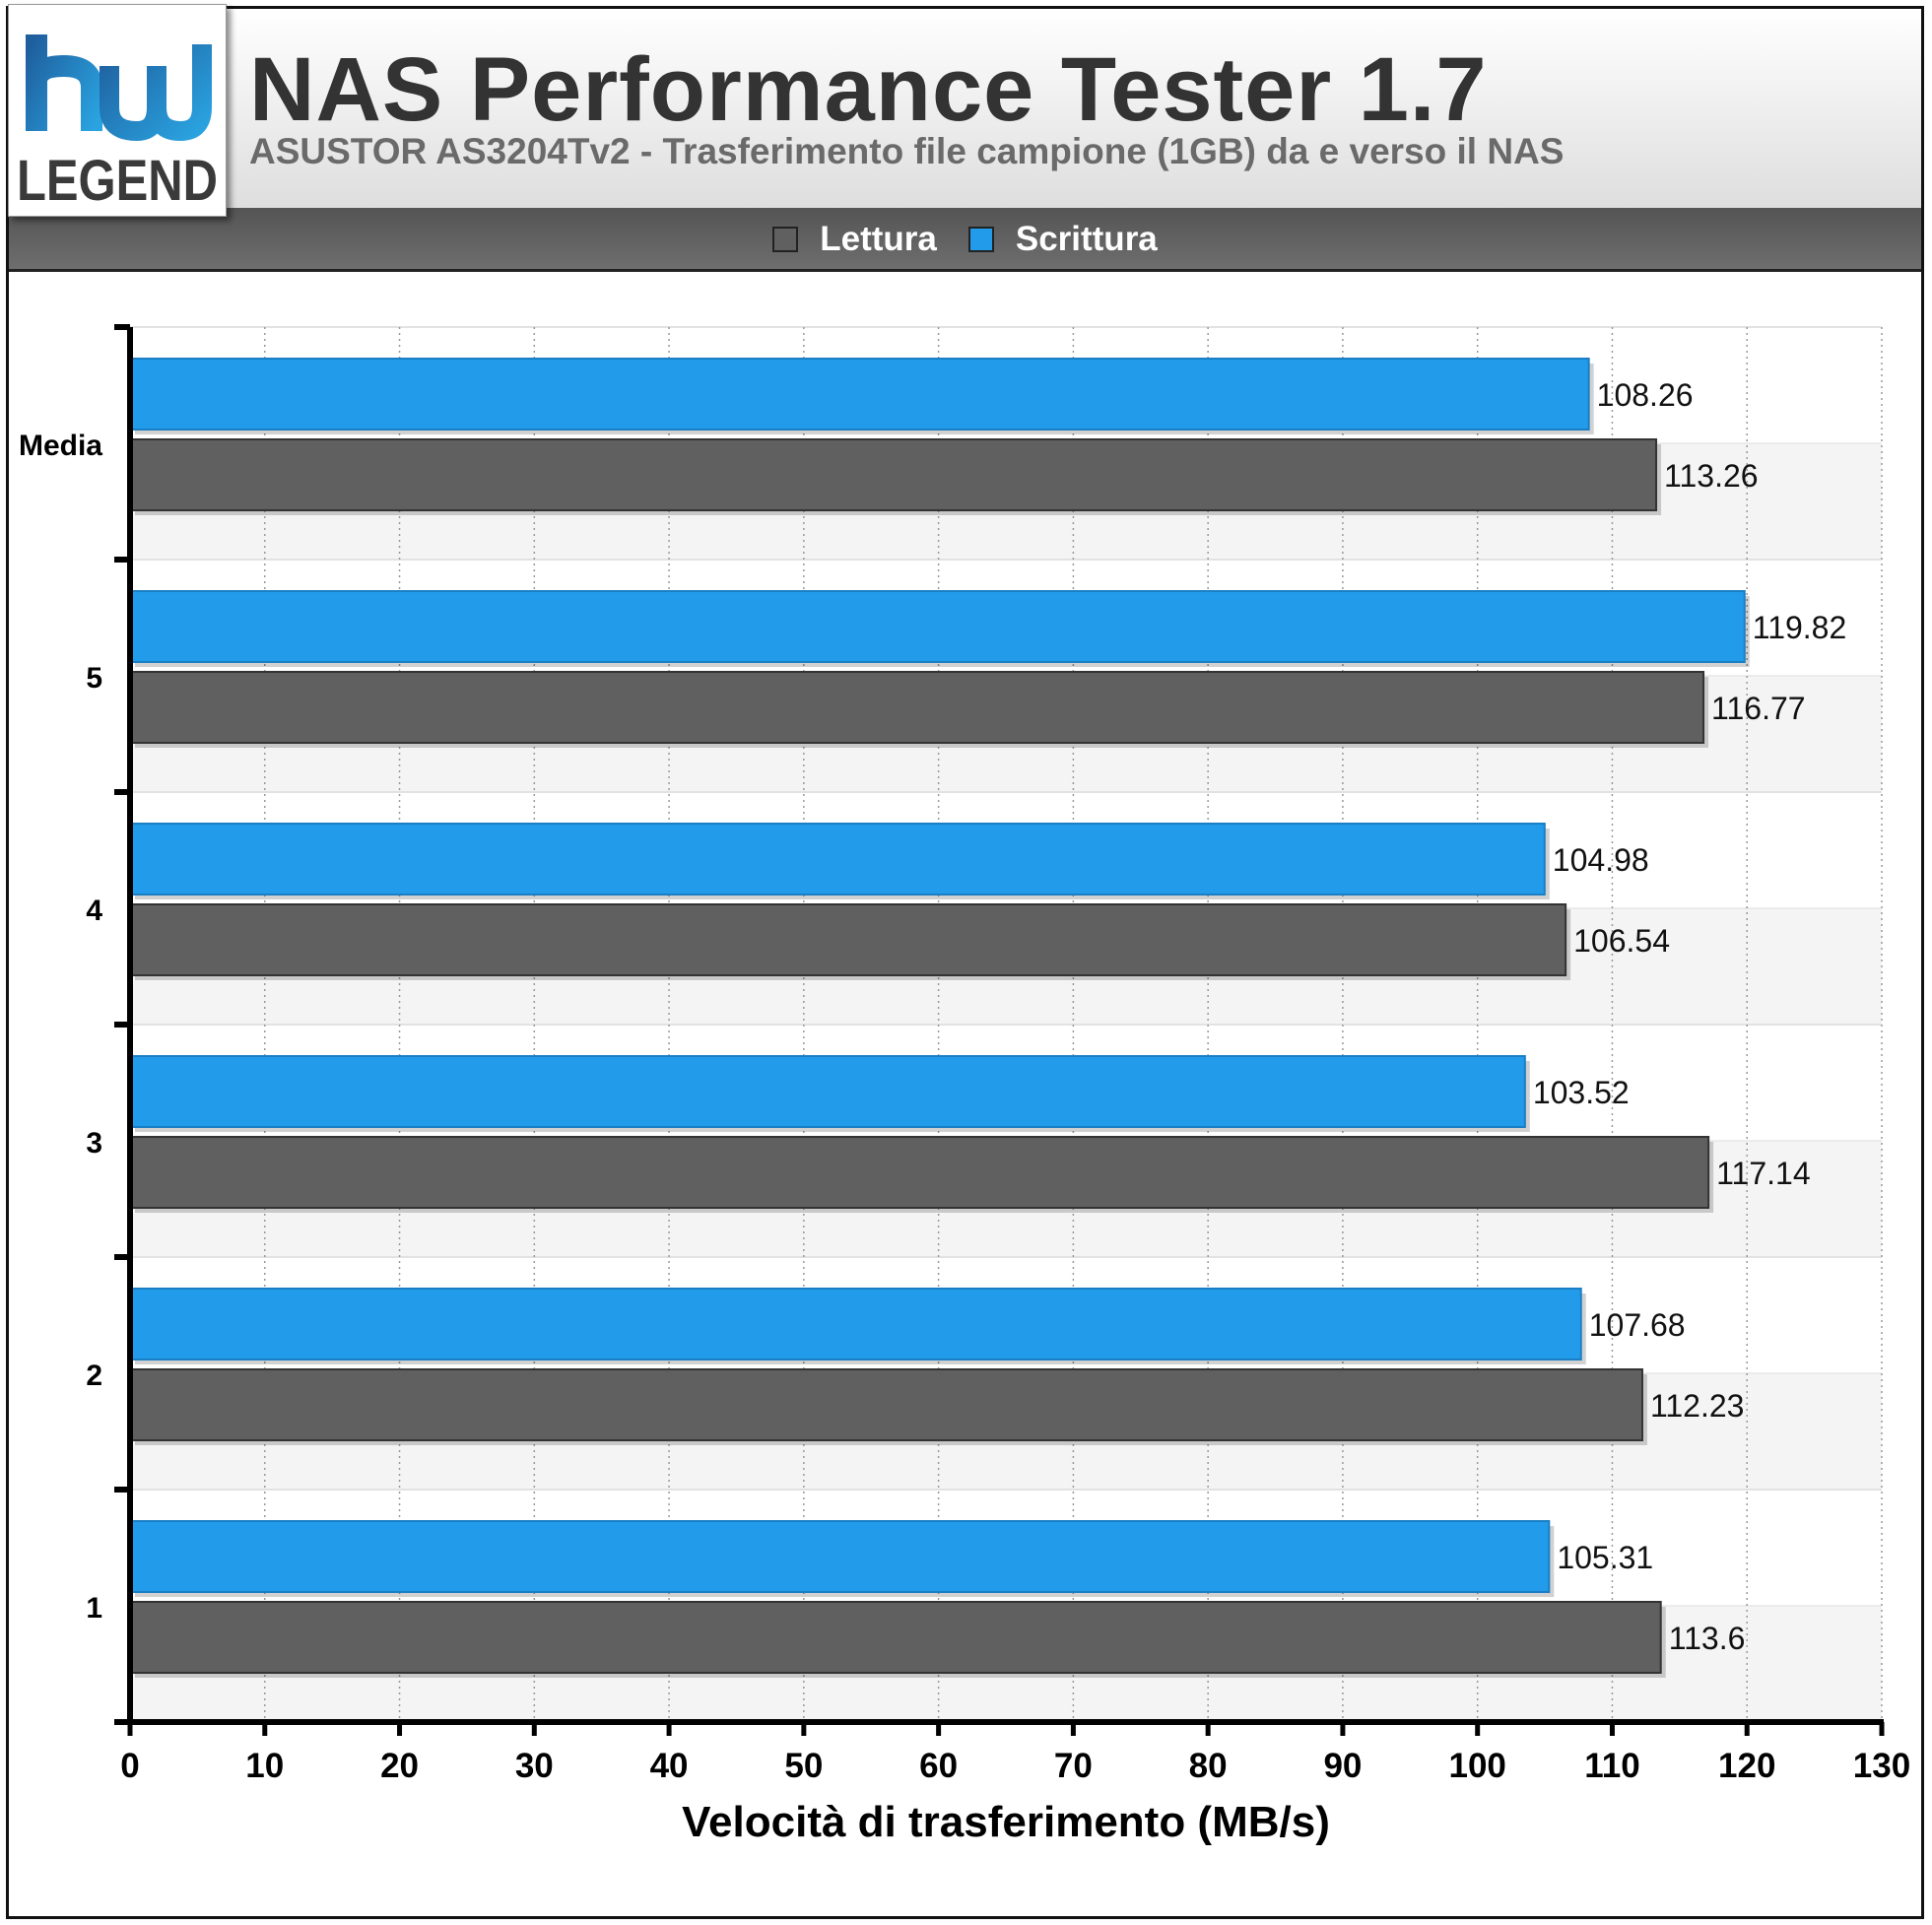 The width and height of the screenshot is (1932, 1925). What do you see at coordinates (1476, 1766) in the screenshot?
I see `x-tick-label: 100` at bounding box center [1476, 1766].